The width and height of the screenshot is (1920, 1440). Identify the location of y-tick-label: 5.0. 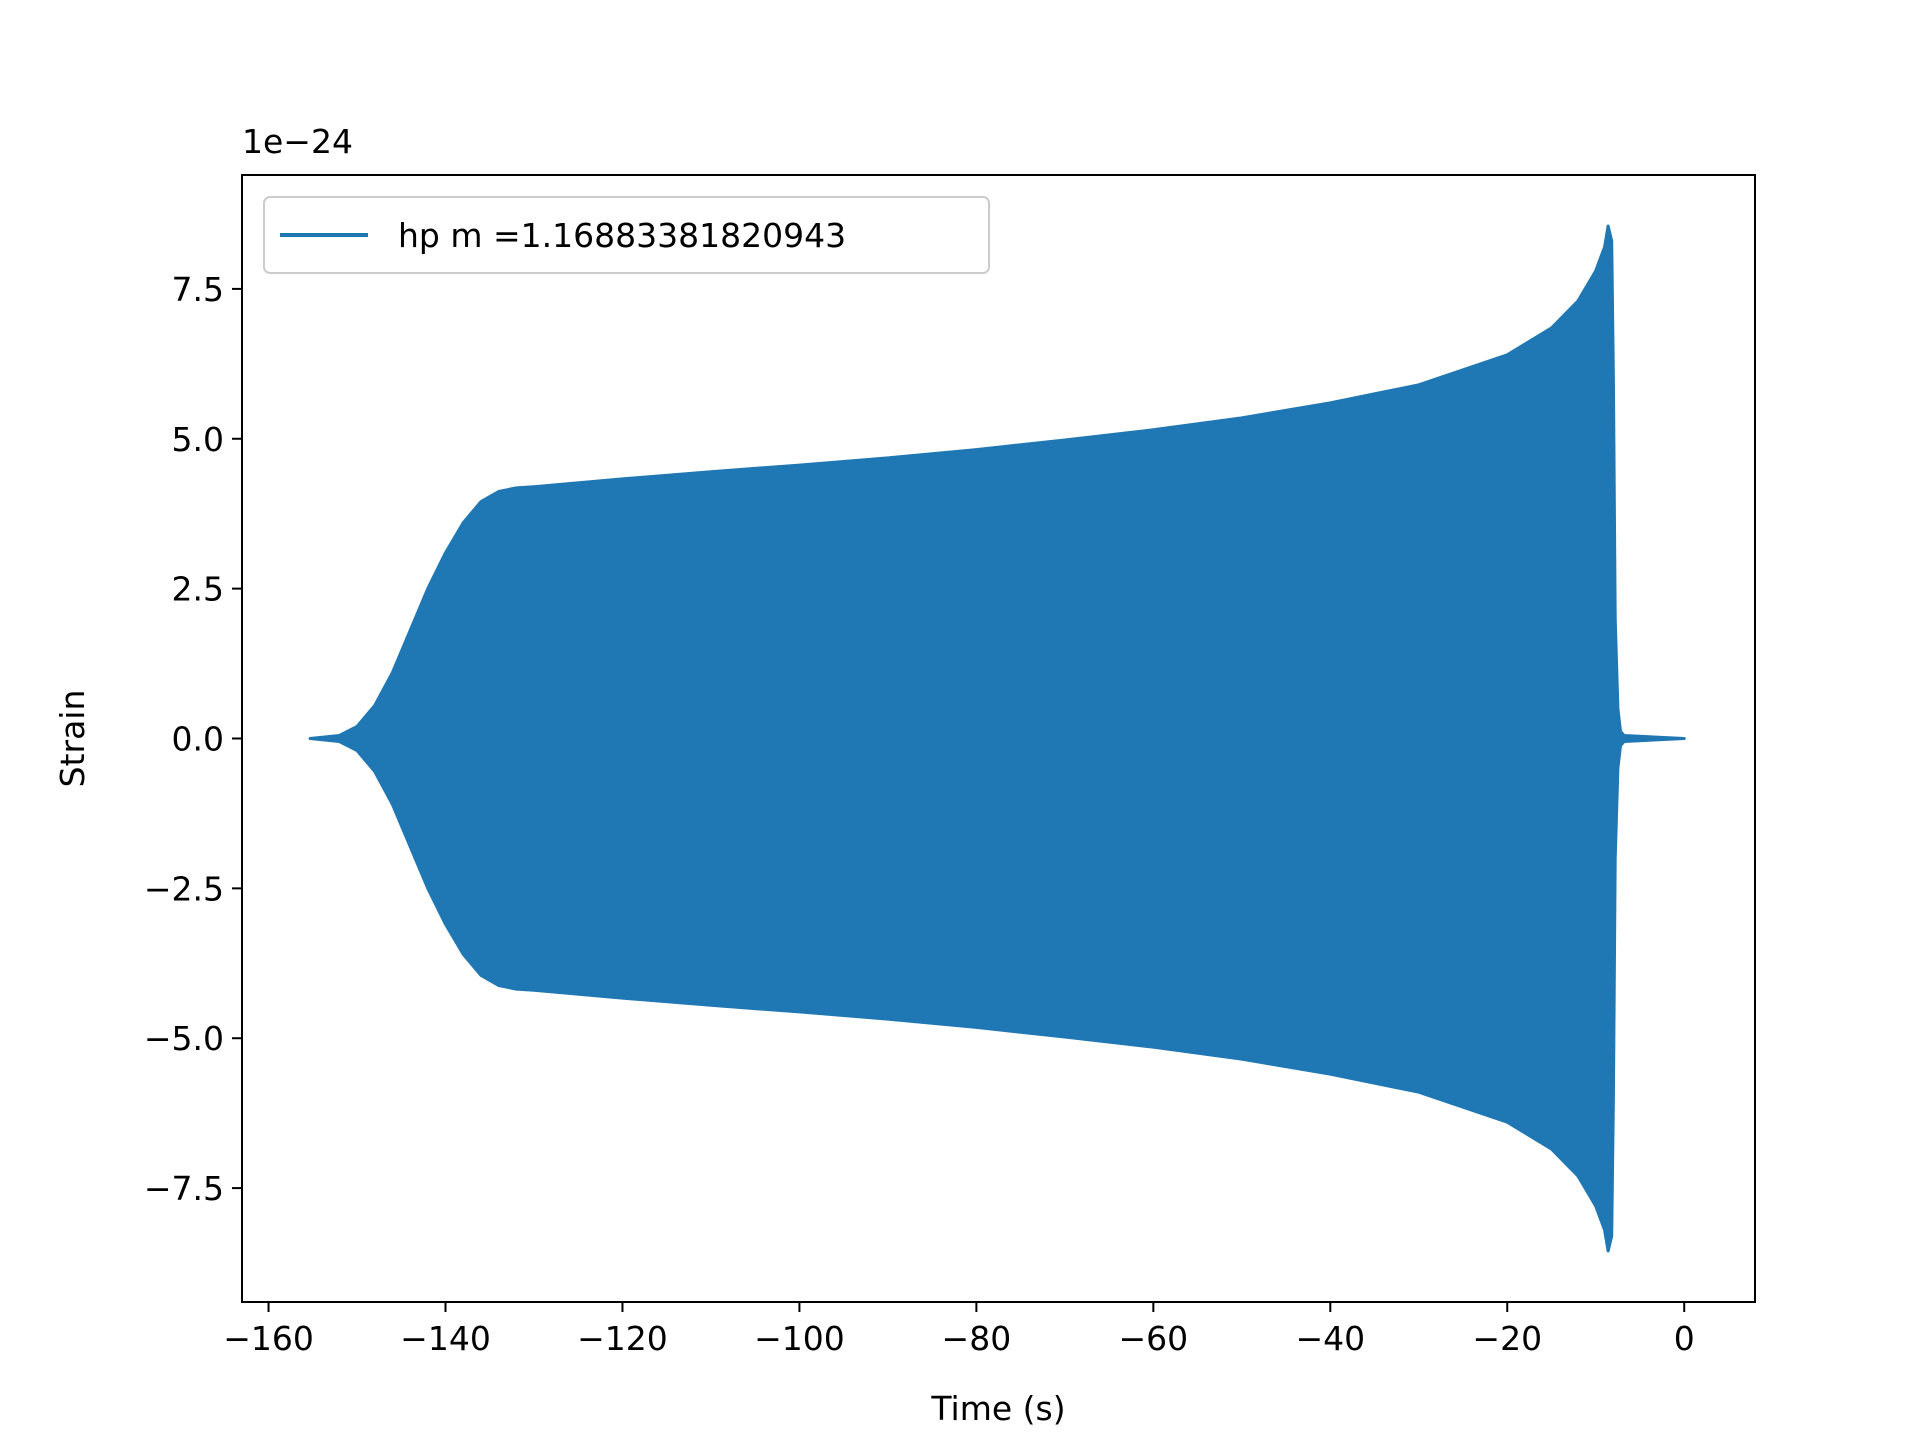
(198, 439).